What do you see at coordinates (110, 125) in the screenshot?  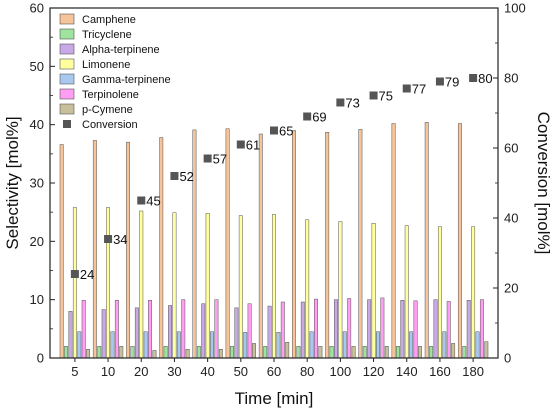 I see `legend-label: Conversion` at bounding box center [110, 125].